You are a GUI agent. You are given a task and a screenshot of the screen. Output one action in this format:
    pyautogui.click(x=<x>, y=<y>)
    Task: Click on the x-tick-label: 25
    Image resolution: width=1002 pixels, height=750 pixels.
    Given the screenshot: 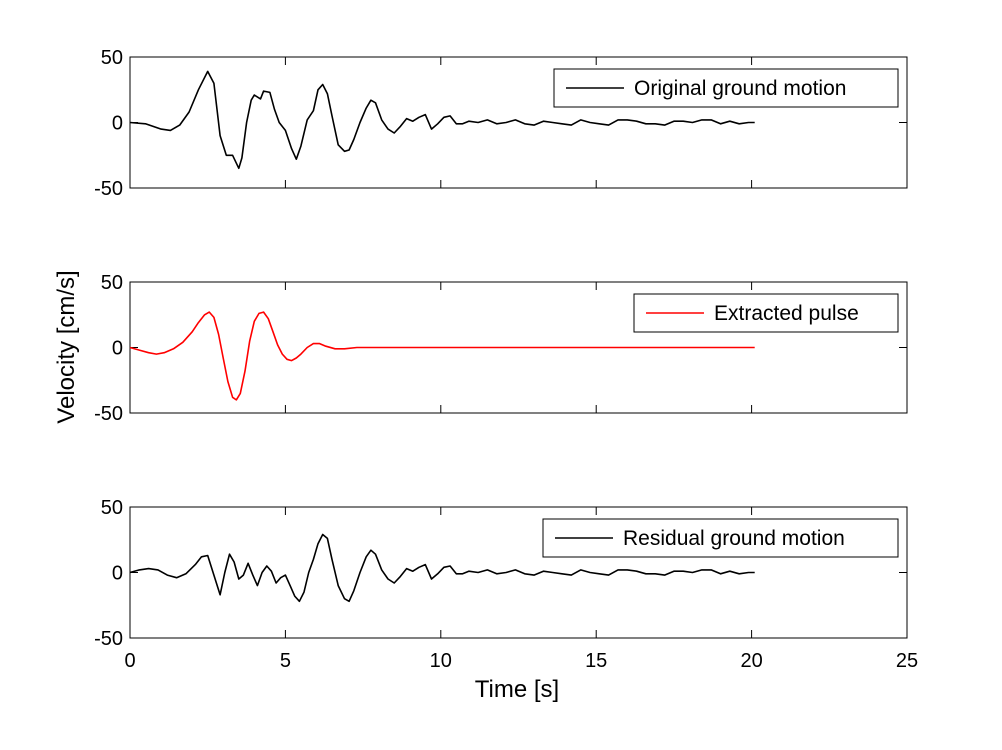 What is the action you would take?
    pyautogui.click(x=907, y=661)
    